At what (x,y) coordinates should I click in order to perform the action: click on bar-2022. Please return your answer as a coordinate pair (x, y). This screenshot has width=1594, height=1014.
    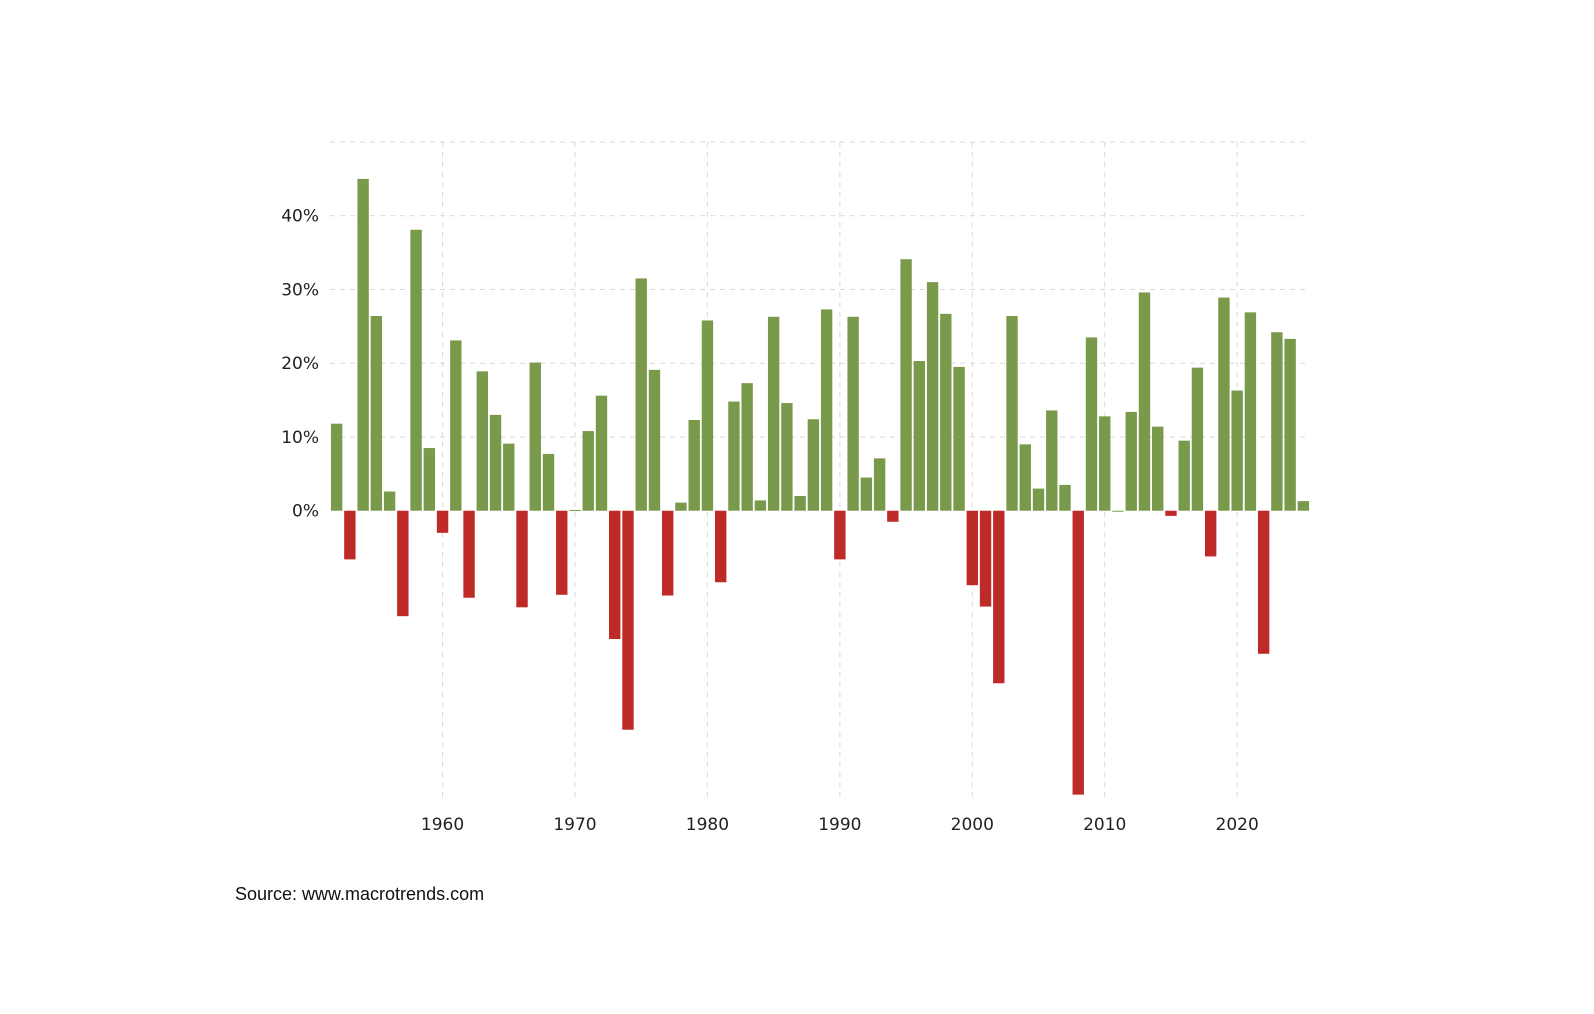
    Looking at the image, I should click on (1263, 582).